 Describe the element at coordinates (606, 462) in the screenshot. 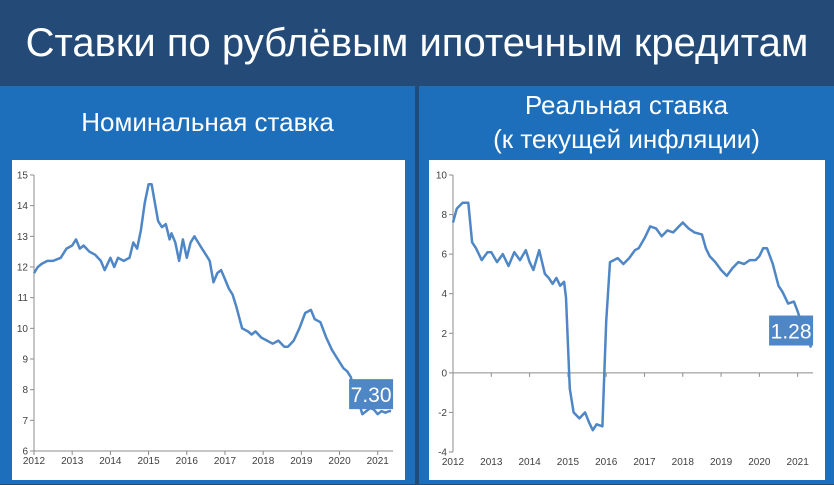

I see `real-x-tick-label: 2016` at that location.